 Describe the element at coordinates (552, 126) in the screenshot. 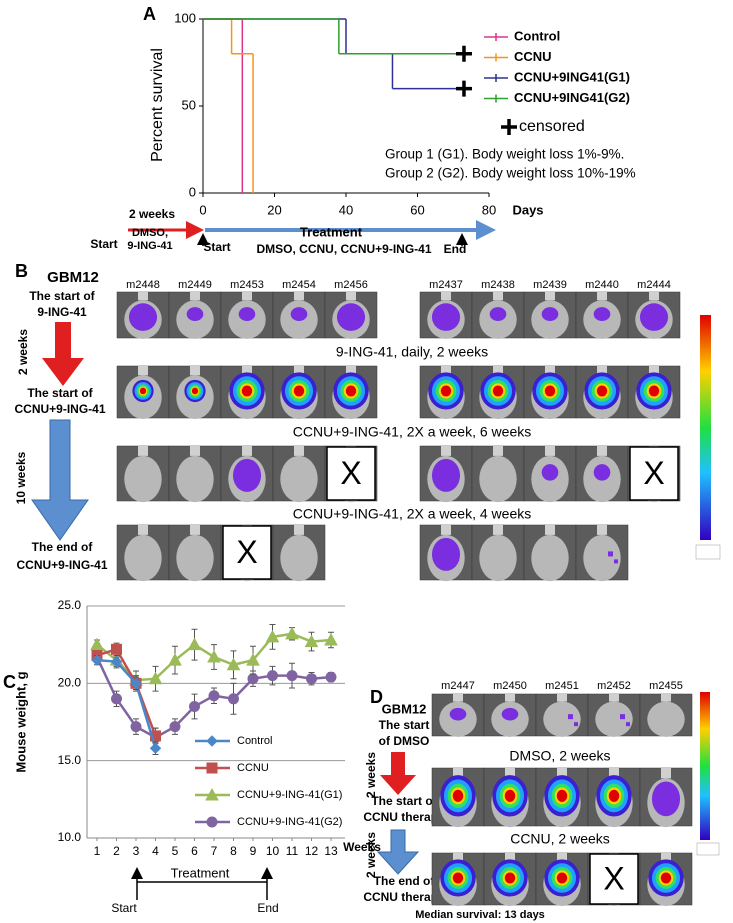

I see `legend-label: censored` at that location.